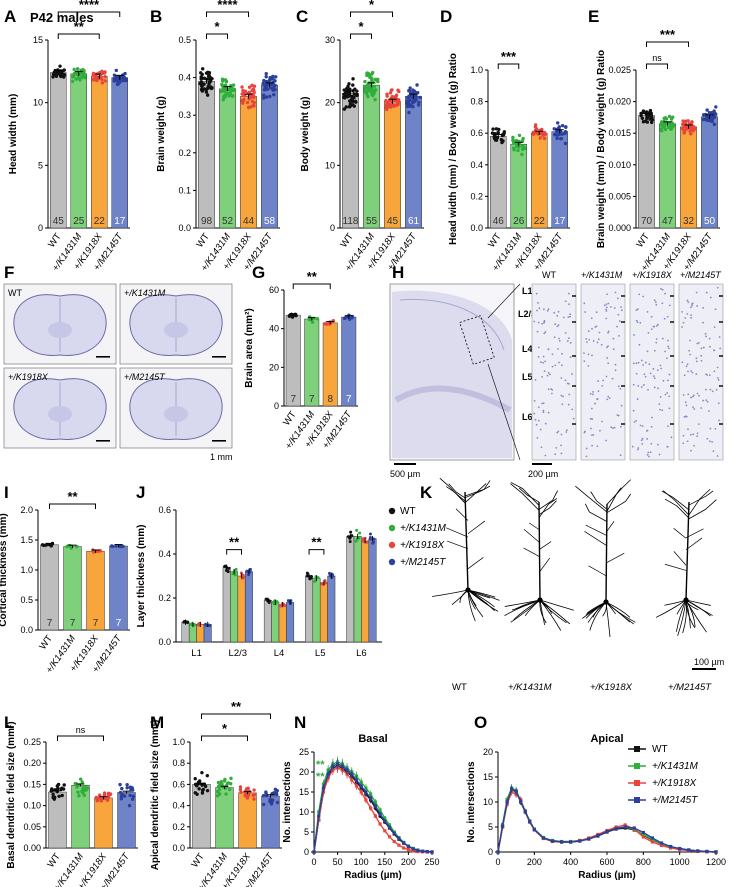 The width and height of the screenshot is (735, 887). What do you see at coordinates (453, 149) in the screenshot?
I see `y-axis-title: Head width (mm) / Body weight (g) Ratio` at bounding box center [453, 149].